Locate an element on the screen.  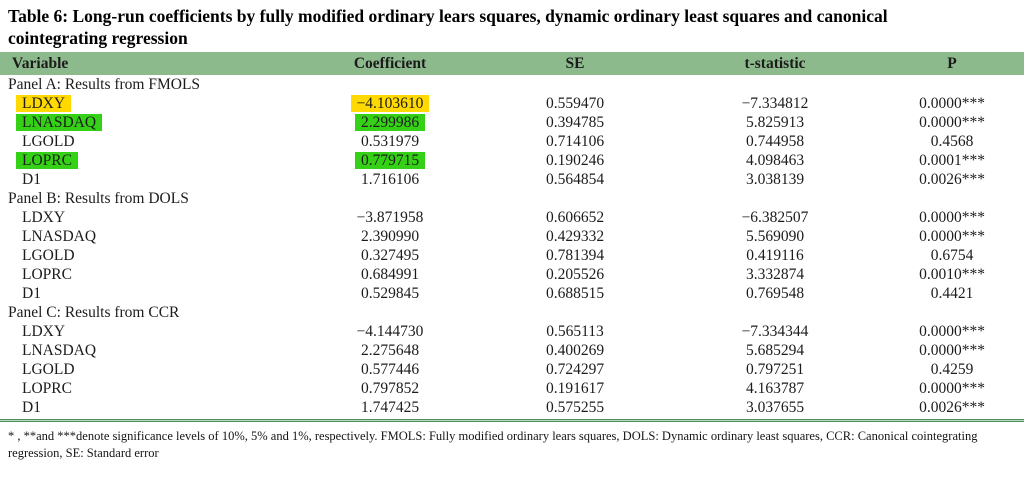
t-statistic-value: 5.569090 is located at coordinates (775, 236).